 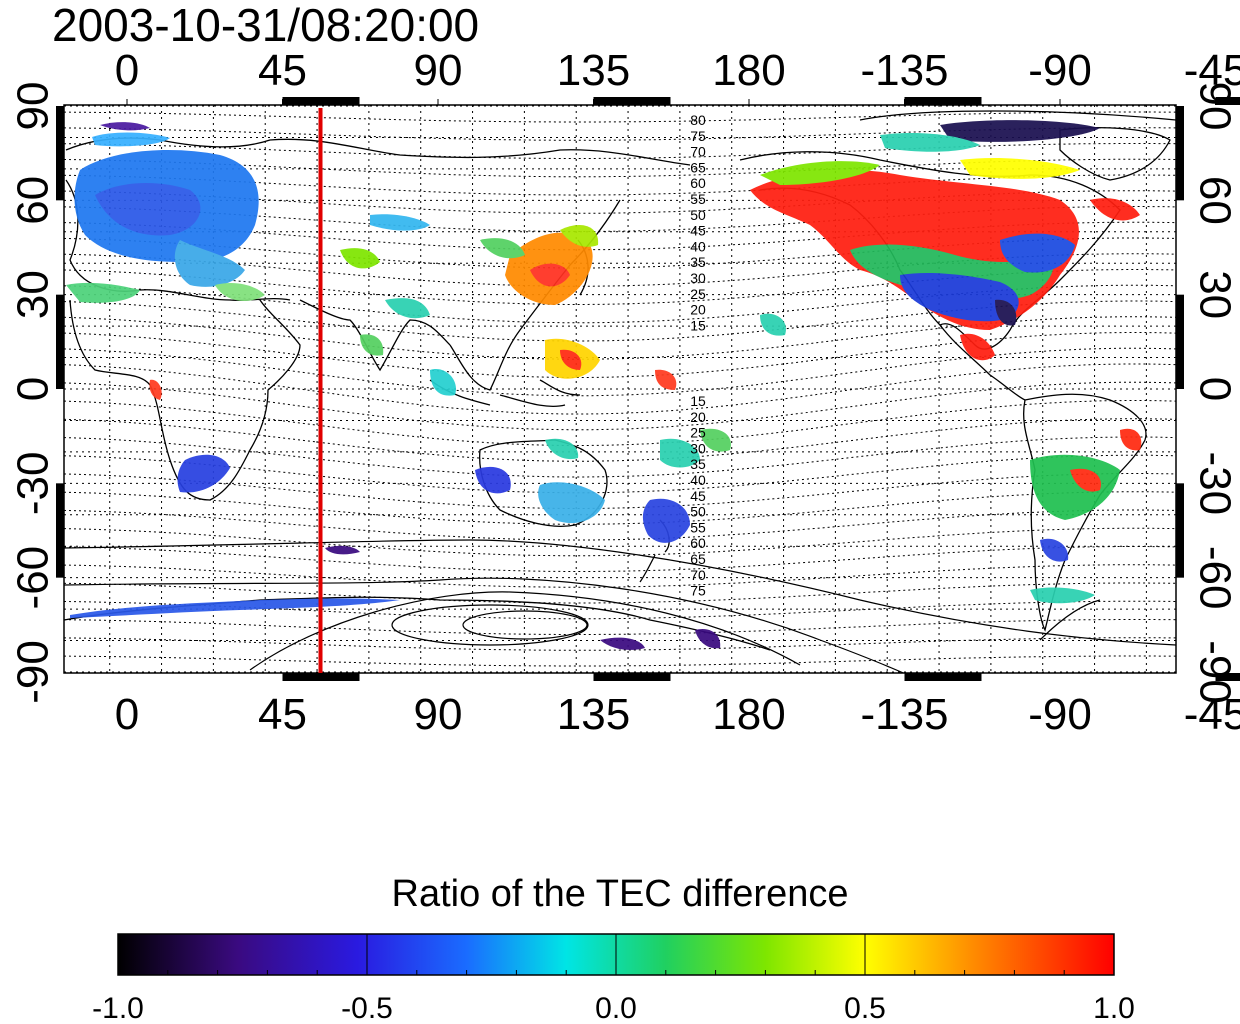 I want to click on latitude-ticks-right: 90 60 30 0 -30 -60 -90, so click(x=1214, y=393).